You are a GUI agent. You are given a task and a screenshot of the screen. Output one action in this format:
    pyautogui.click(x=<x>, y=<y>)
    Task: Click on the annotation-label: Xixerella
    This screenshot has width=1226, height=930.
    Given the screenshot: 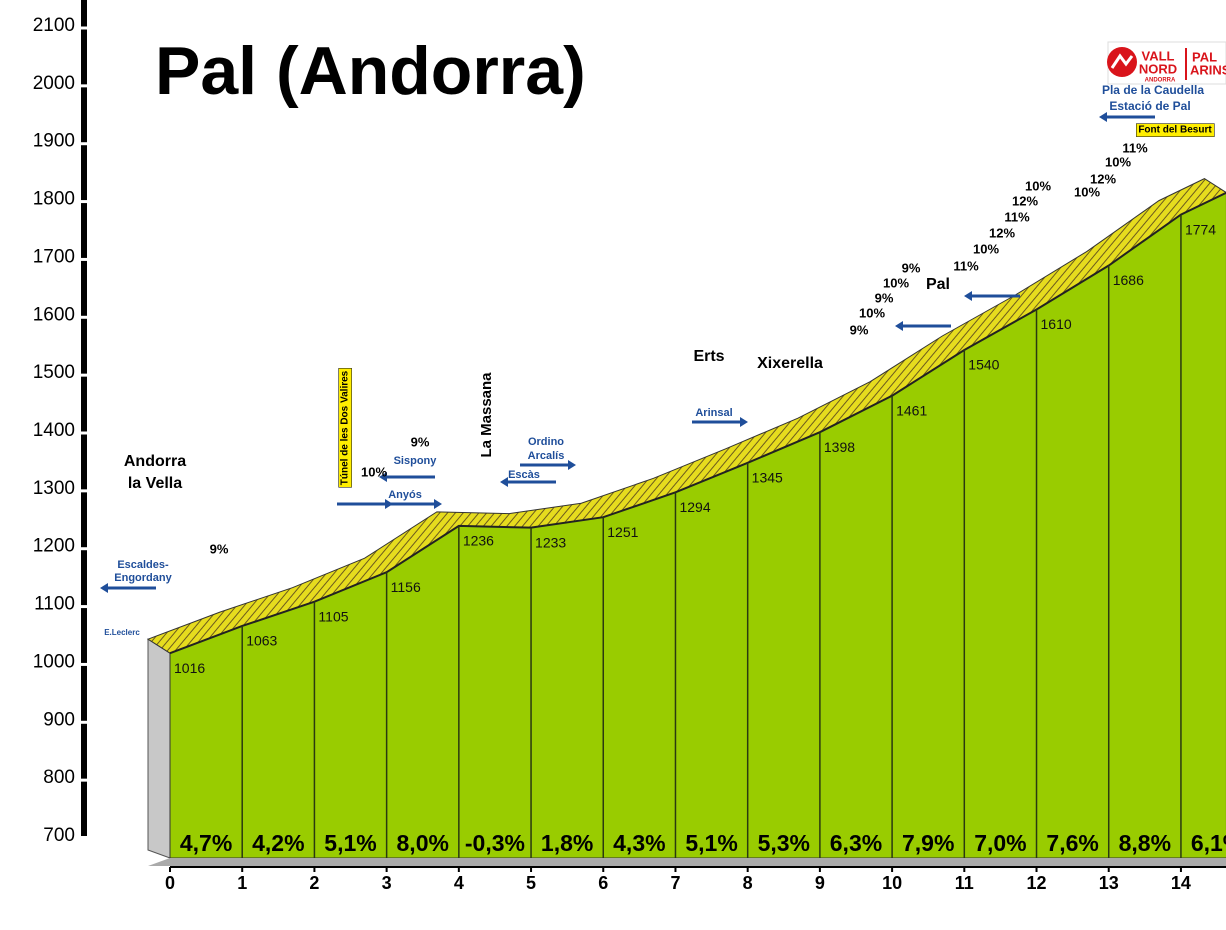 What is the action you would take?
    pyautogui.click(x=790, y=363)
    